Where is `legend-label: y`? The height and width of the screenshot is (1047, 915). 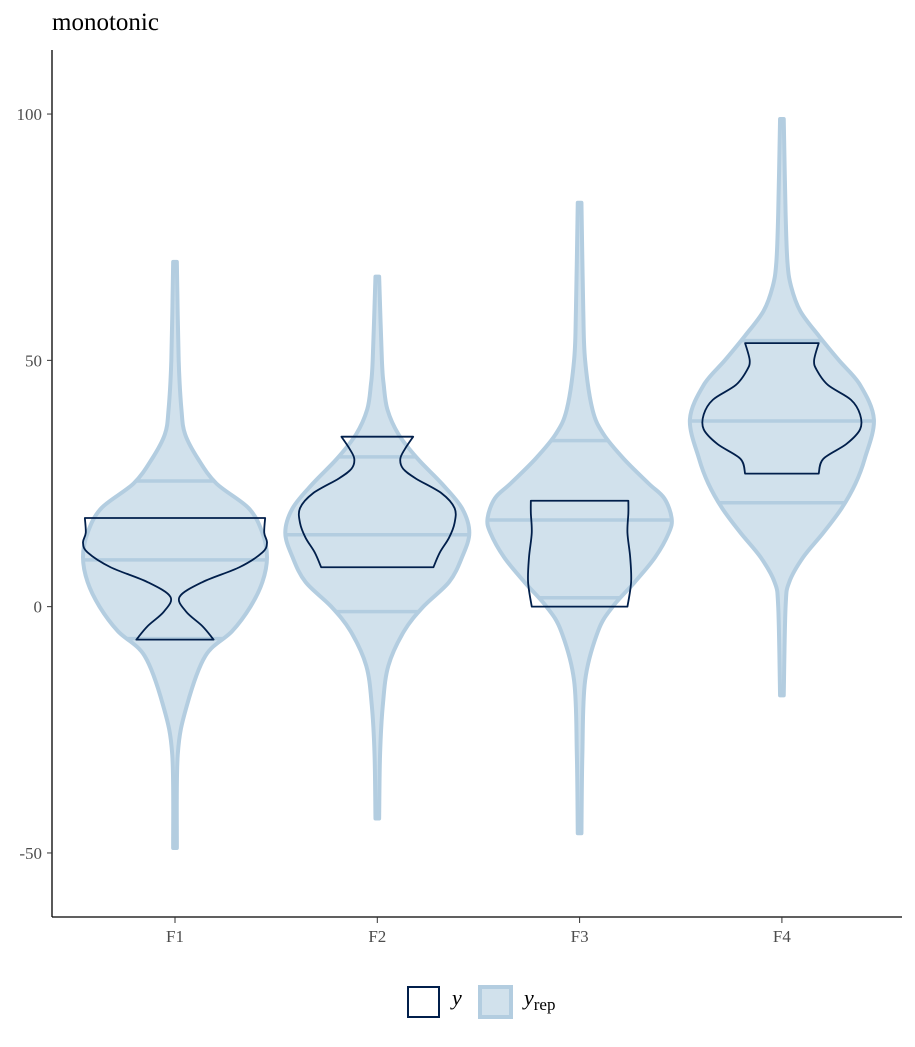
legend-label: y is located at coordinates (456, 997).